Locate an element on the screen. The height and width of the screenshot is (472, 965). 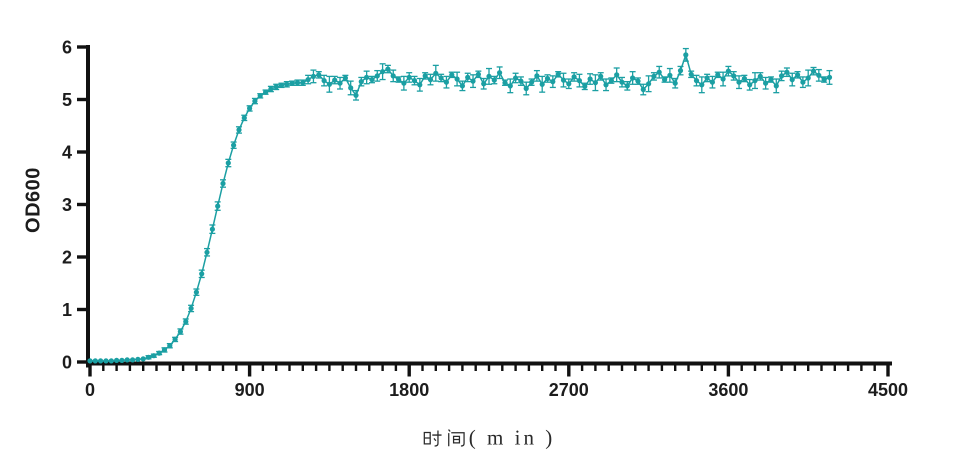
x-tick-label: 900 is located at coordinates (250, 390).